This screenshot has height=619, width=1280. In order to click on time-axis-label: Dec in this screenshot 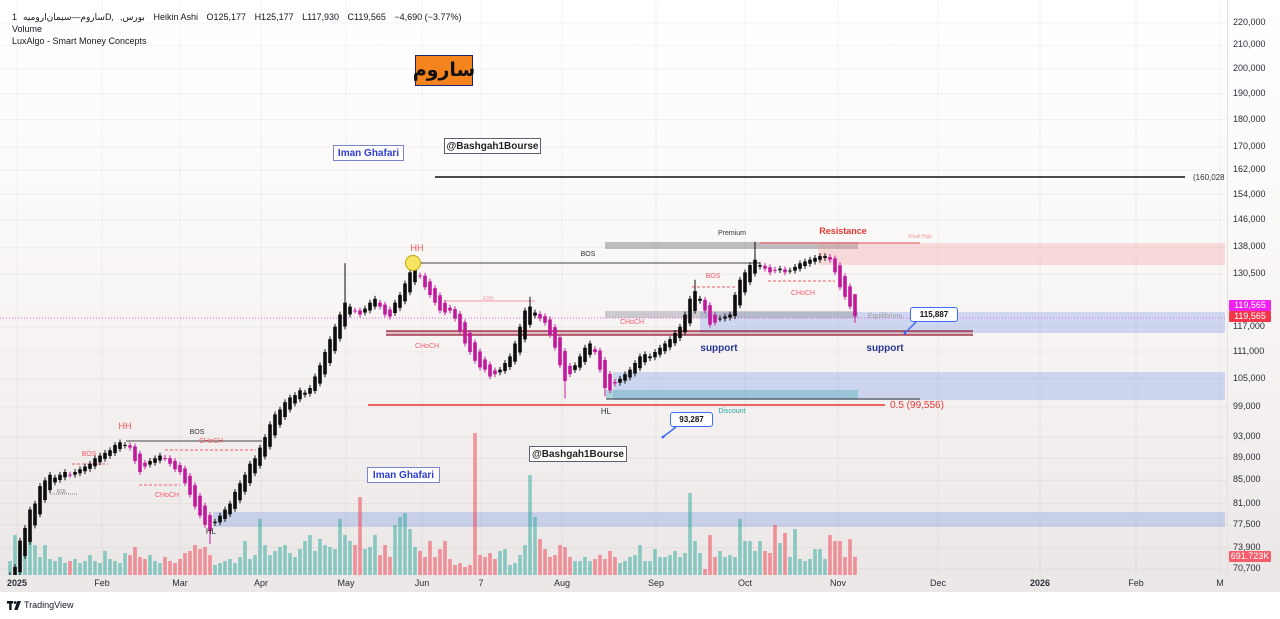, I will do `click(938, 583)`.